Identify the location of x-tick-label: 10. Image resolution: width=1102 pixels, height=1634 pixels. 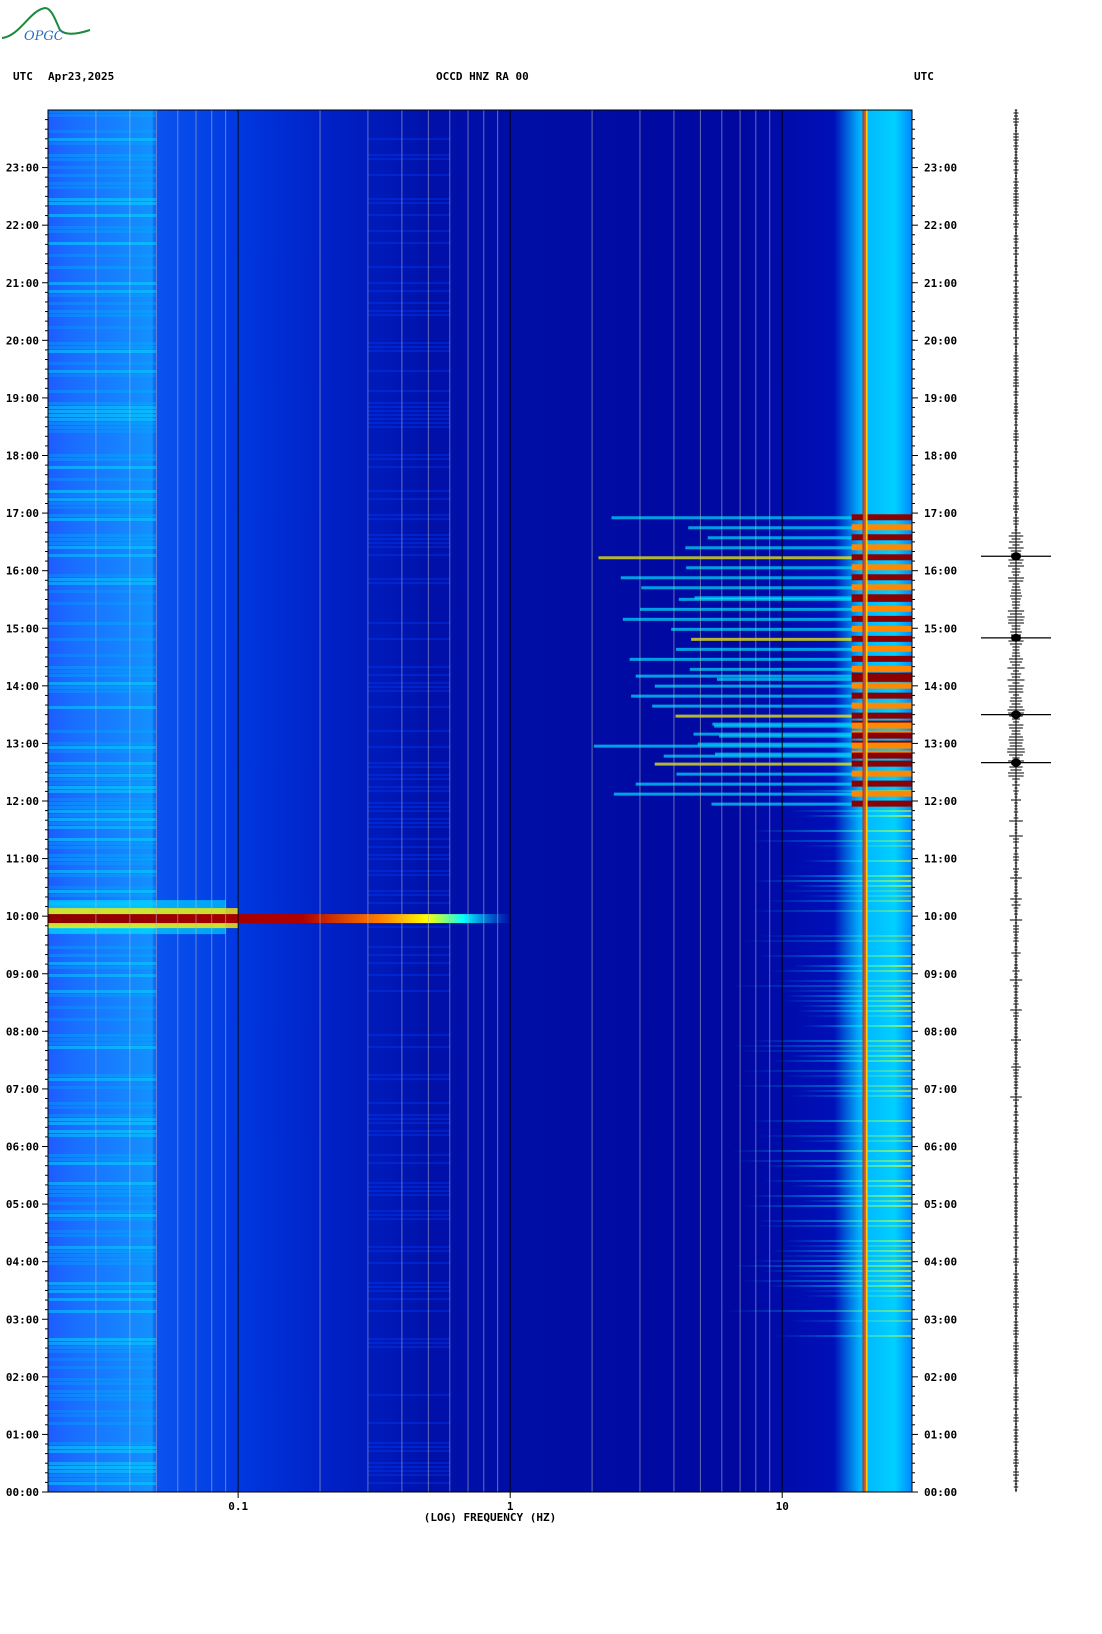
(782, 1506).